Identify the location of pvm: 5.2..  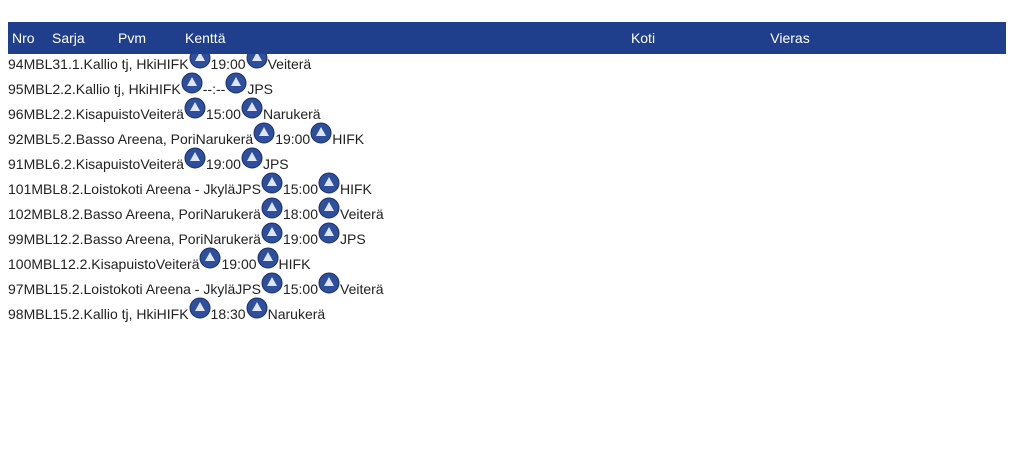
(64, 139).